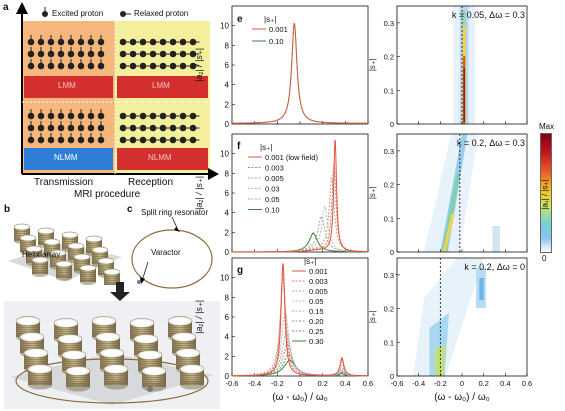 This screenshot has width=565, height=411. I want to click on helix-array-image, so click(65, 254).